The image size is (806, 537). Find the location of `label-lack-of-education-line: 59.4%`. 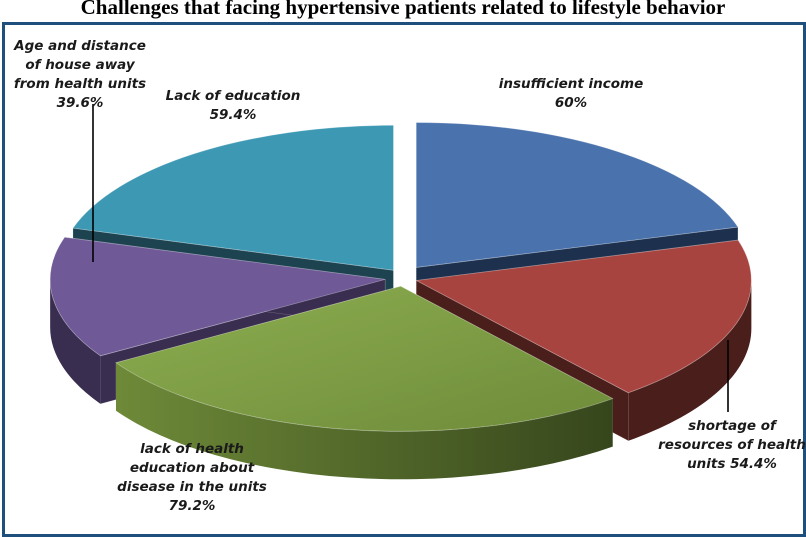

label-lack-of-education-line: 59.4% is located at coordinates (233, 115).